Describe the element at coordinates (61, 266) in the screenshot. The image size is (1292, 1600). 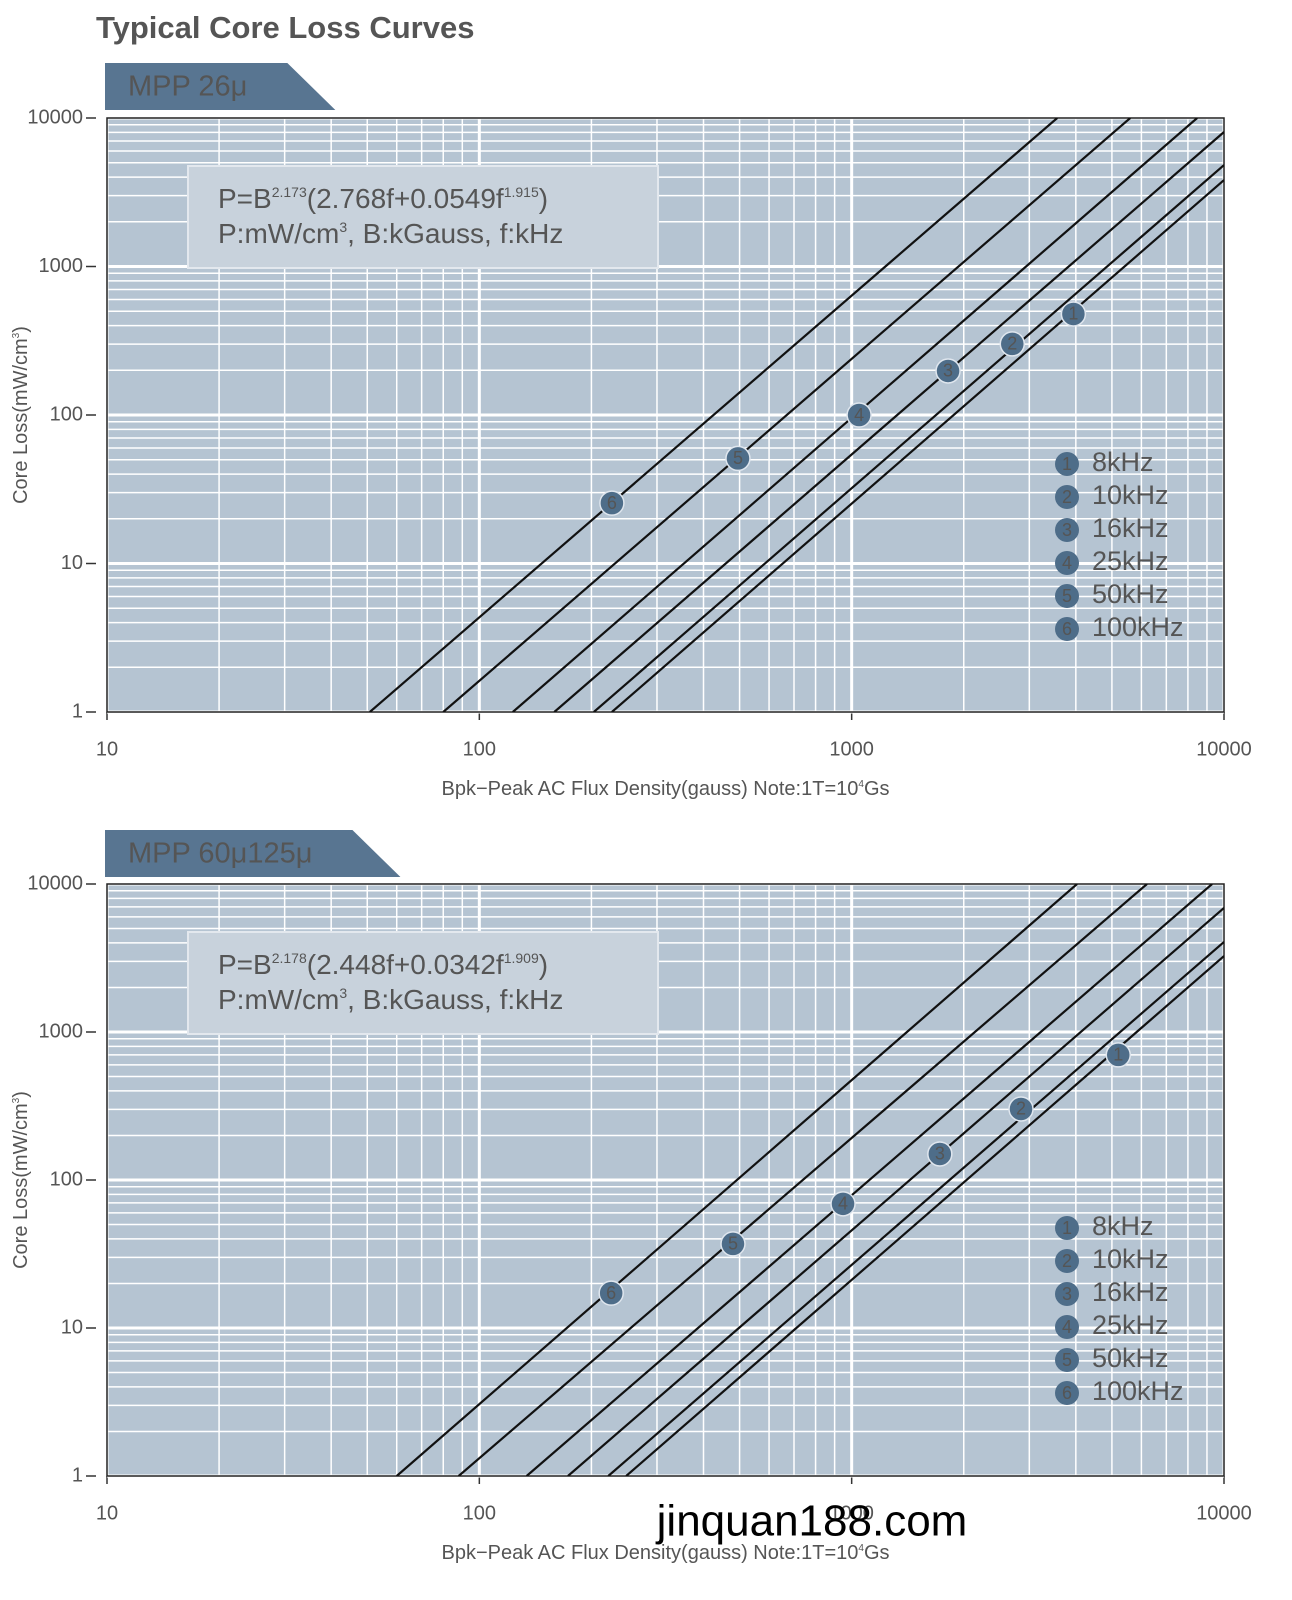
I see `y-tick-label: 1000` at that location.